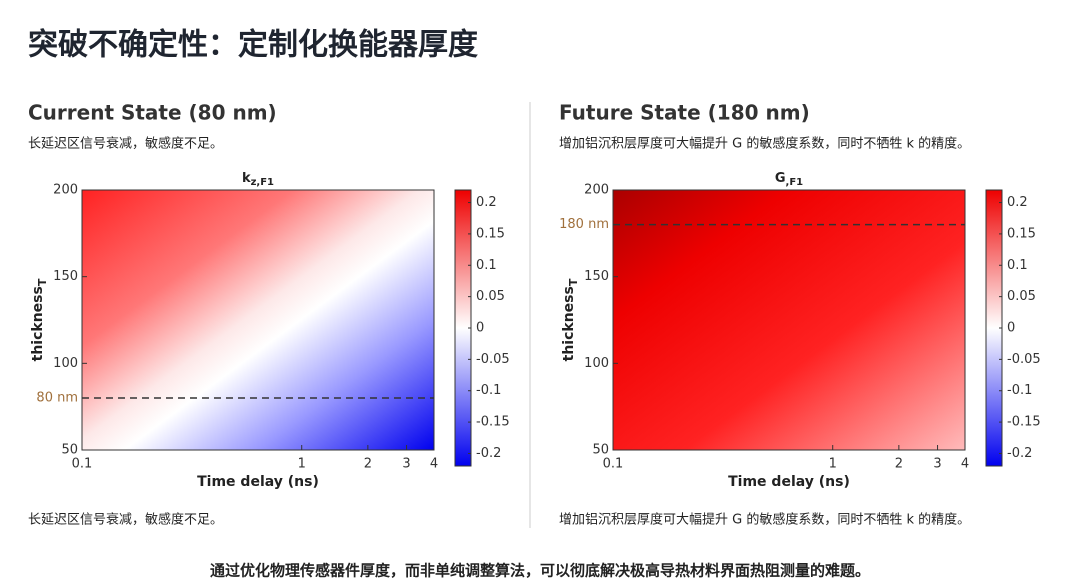  Describe the element at coordinates (262, 182) in the screenshot. I see `chart-title-sub: z,F1` at that location.